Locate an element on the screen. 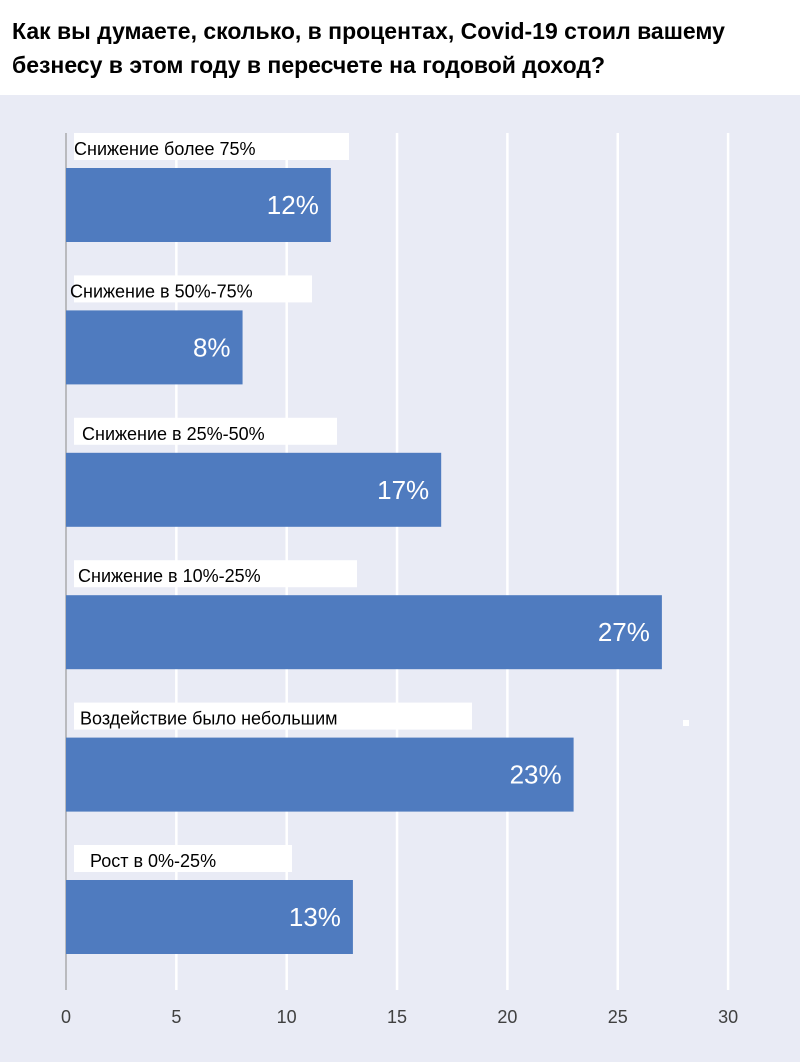 This screenshot has height=1062, width=800. data-label: 8% is located at coordinates (212, 347).